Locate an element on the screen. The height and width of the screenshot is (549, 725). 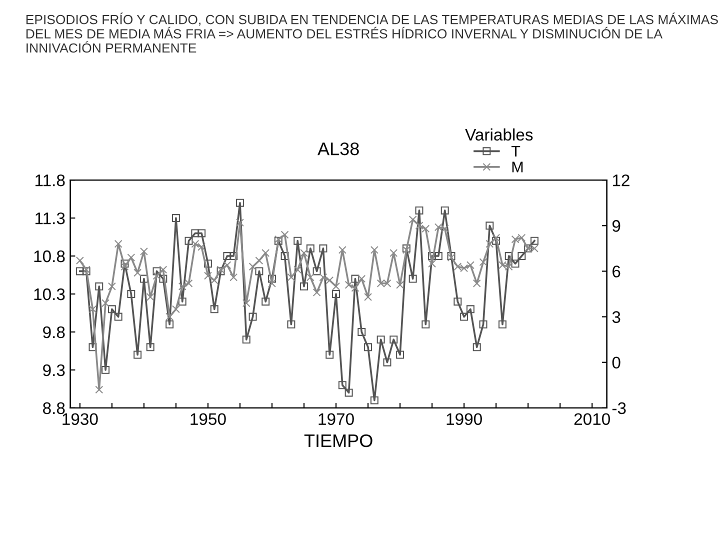
y-tick-label: 11.3 is located at coordinates (50, 218).